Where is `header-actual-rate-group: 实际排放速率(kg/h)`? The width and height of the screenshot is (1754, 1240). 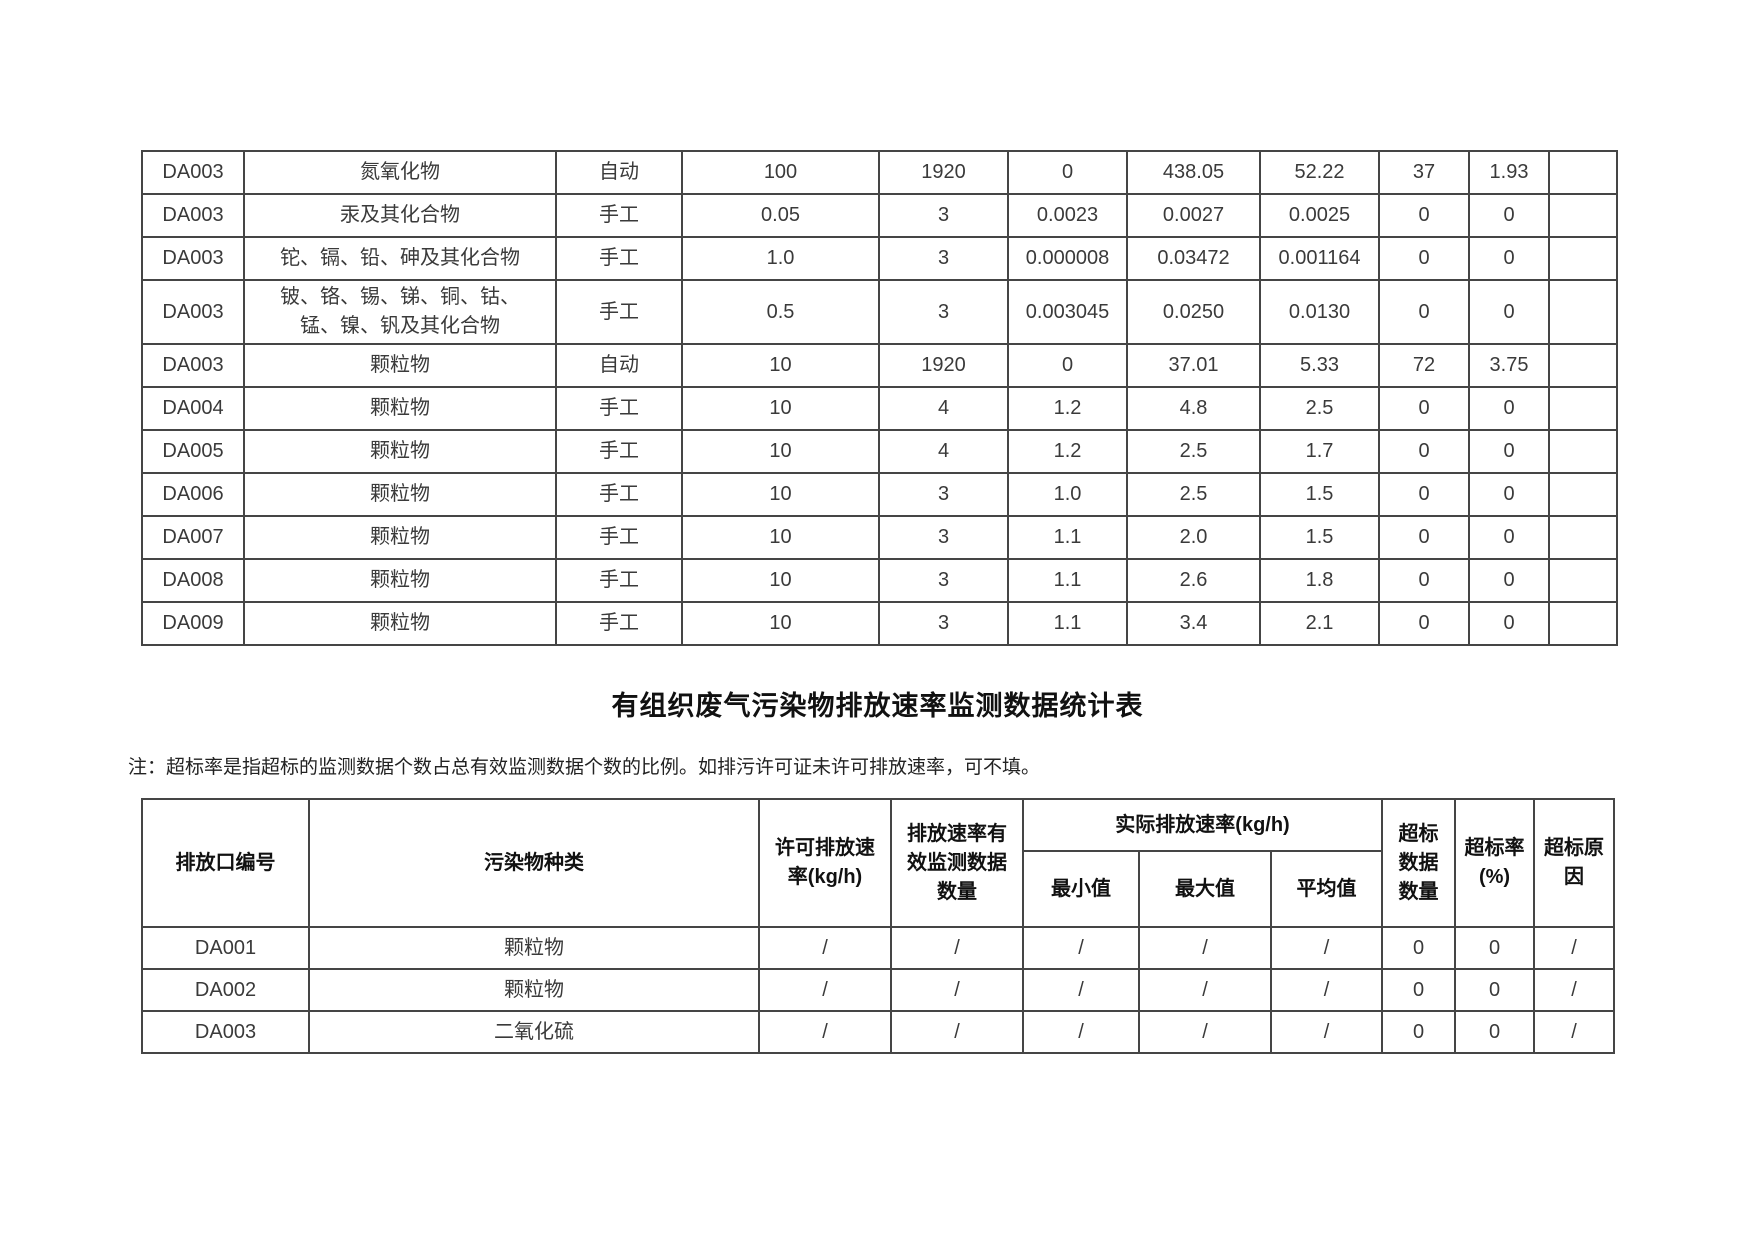
header-actual-rate-group: 实际排放速率(kg/h) is located at coordinates (1202, 825).